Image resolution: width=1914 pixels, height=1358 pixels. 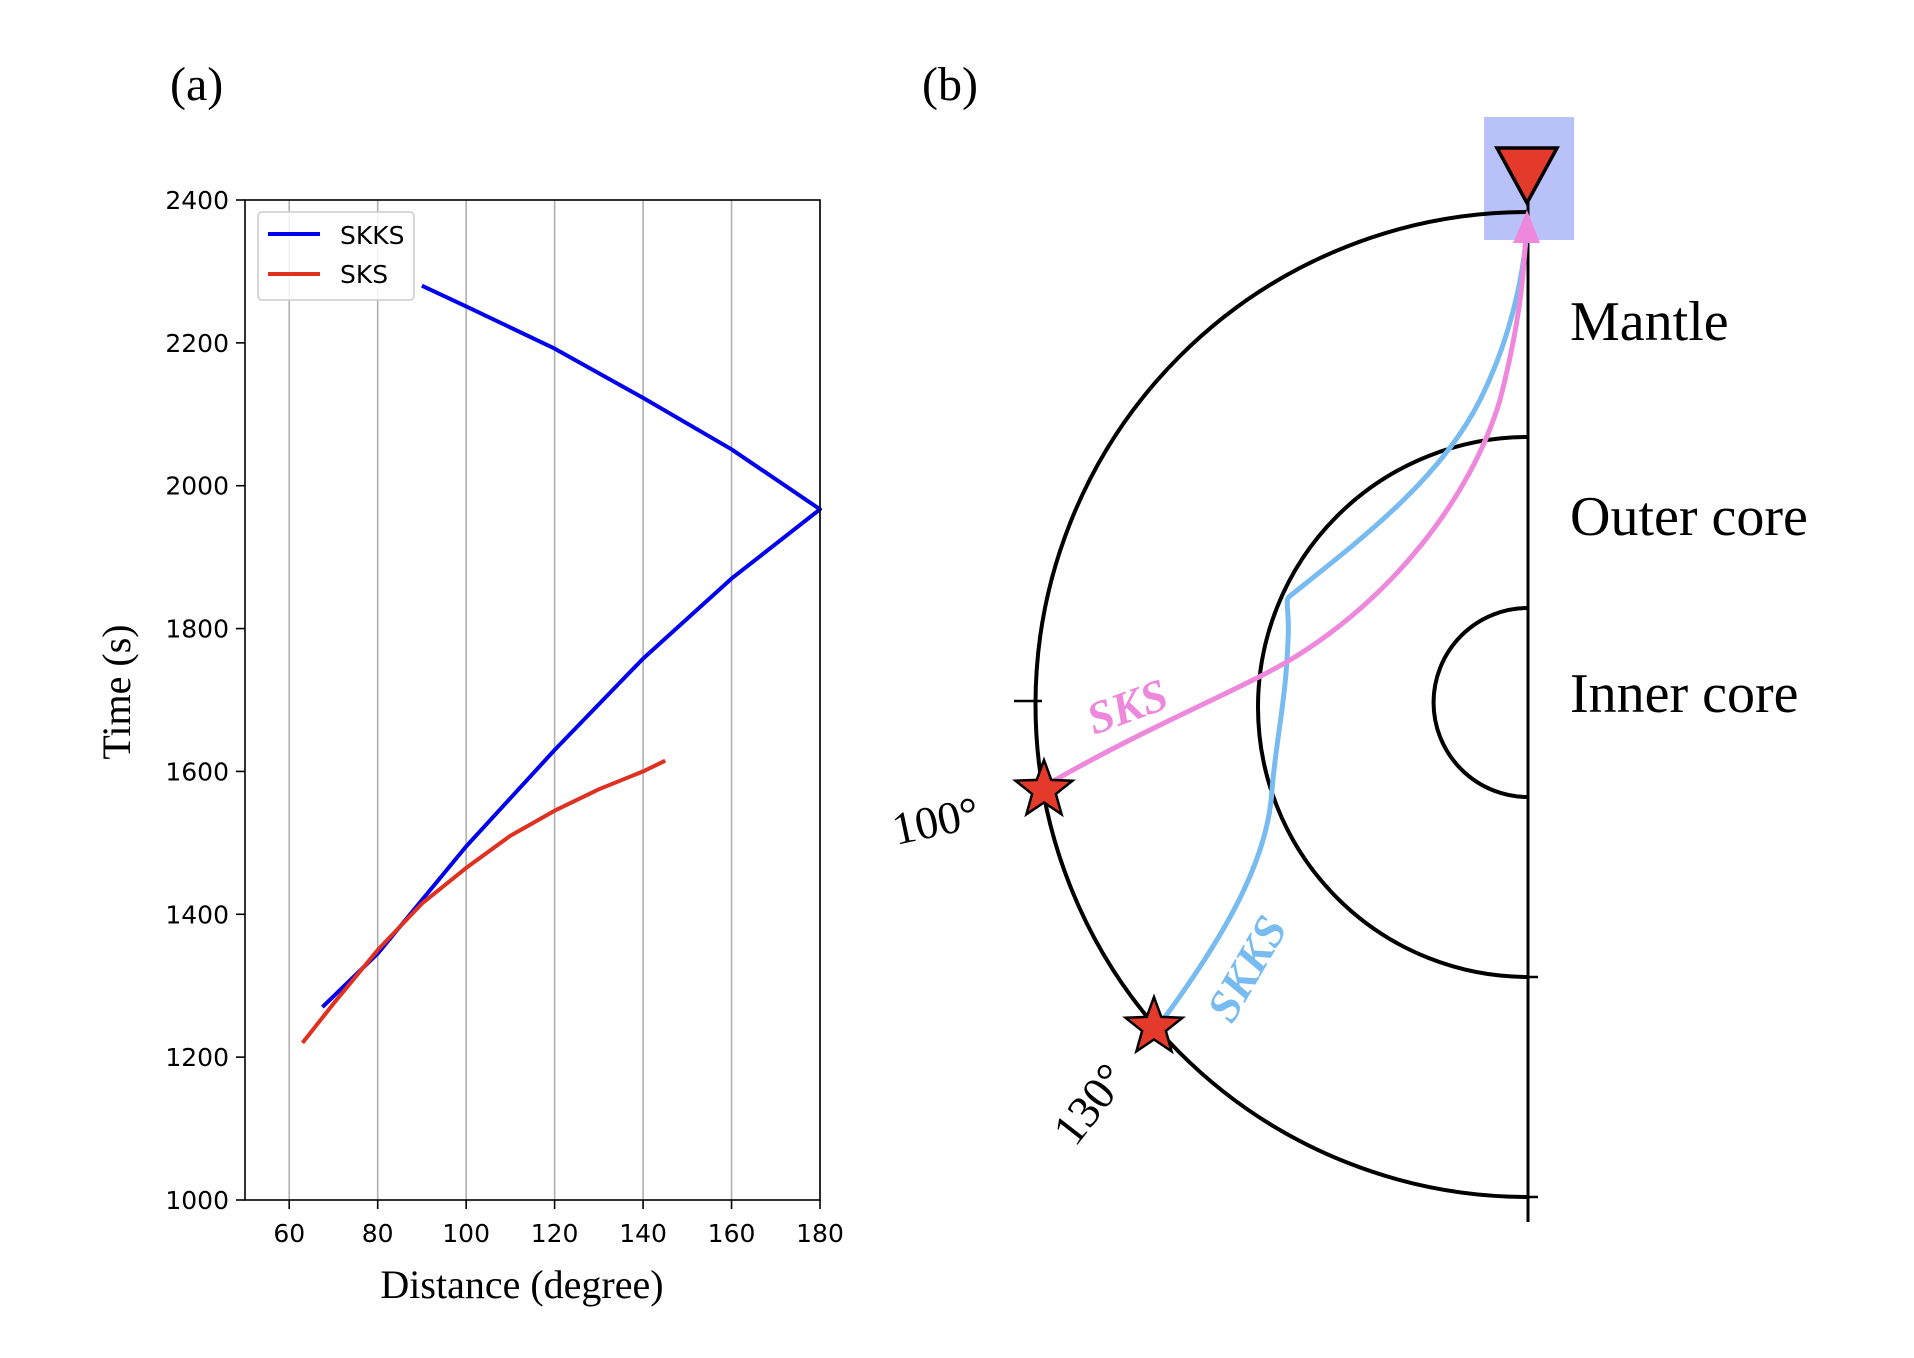 I want to click on y-tick-label: 2000, so click(x=197, y=486).